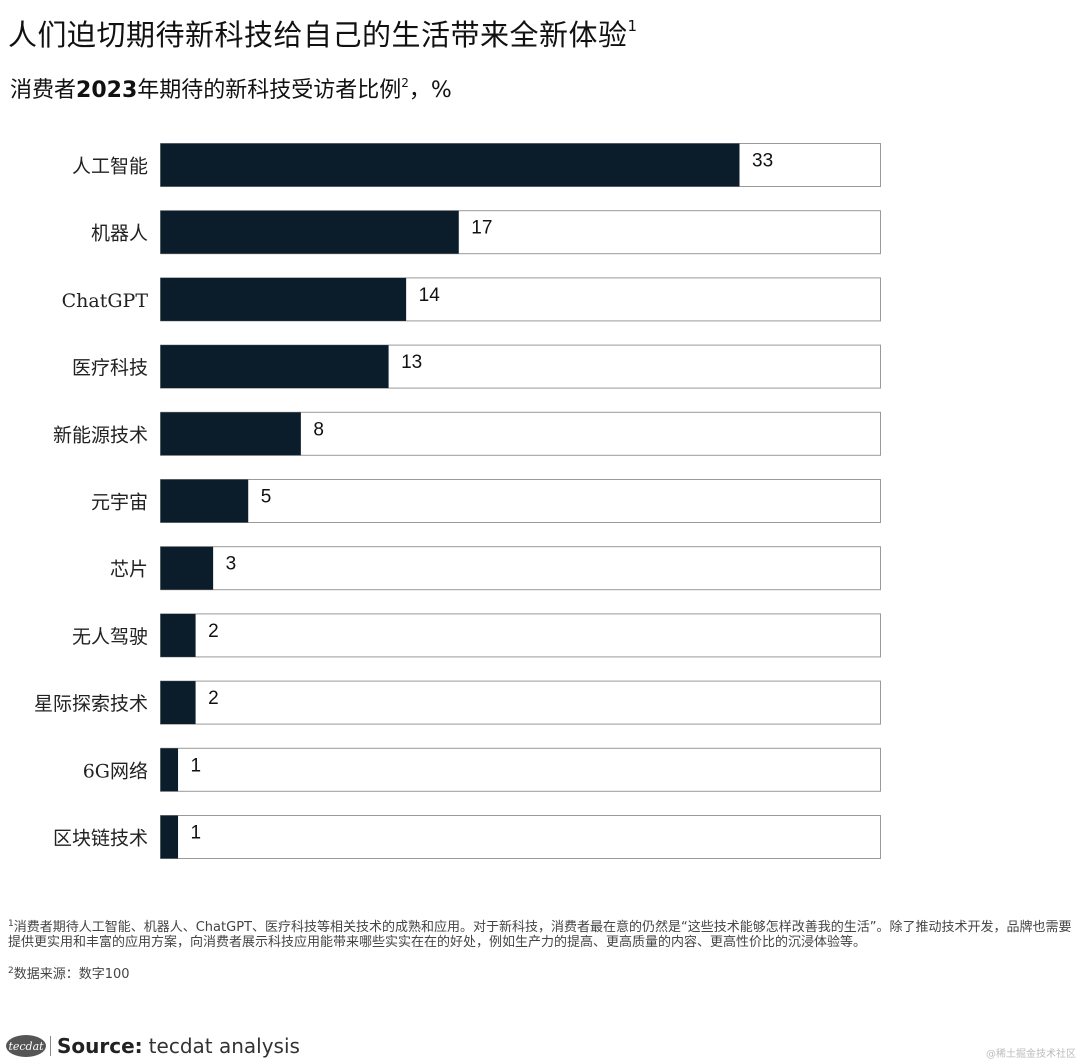  Describe the element at coordinates (50, 1046) in the screenshot. I see `source-divider` at that location.